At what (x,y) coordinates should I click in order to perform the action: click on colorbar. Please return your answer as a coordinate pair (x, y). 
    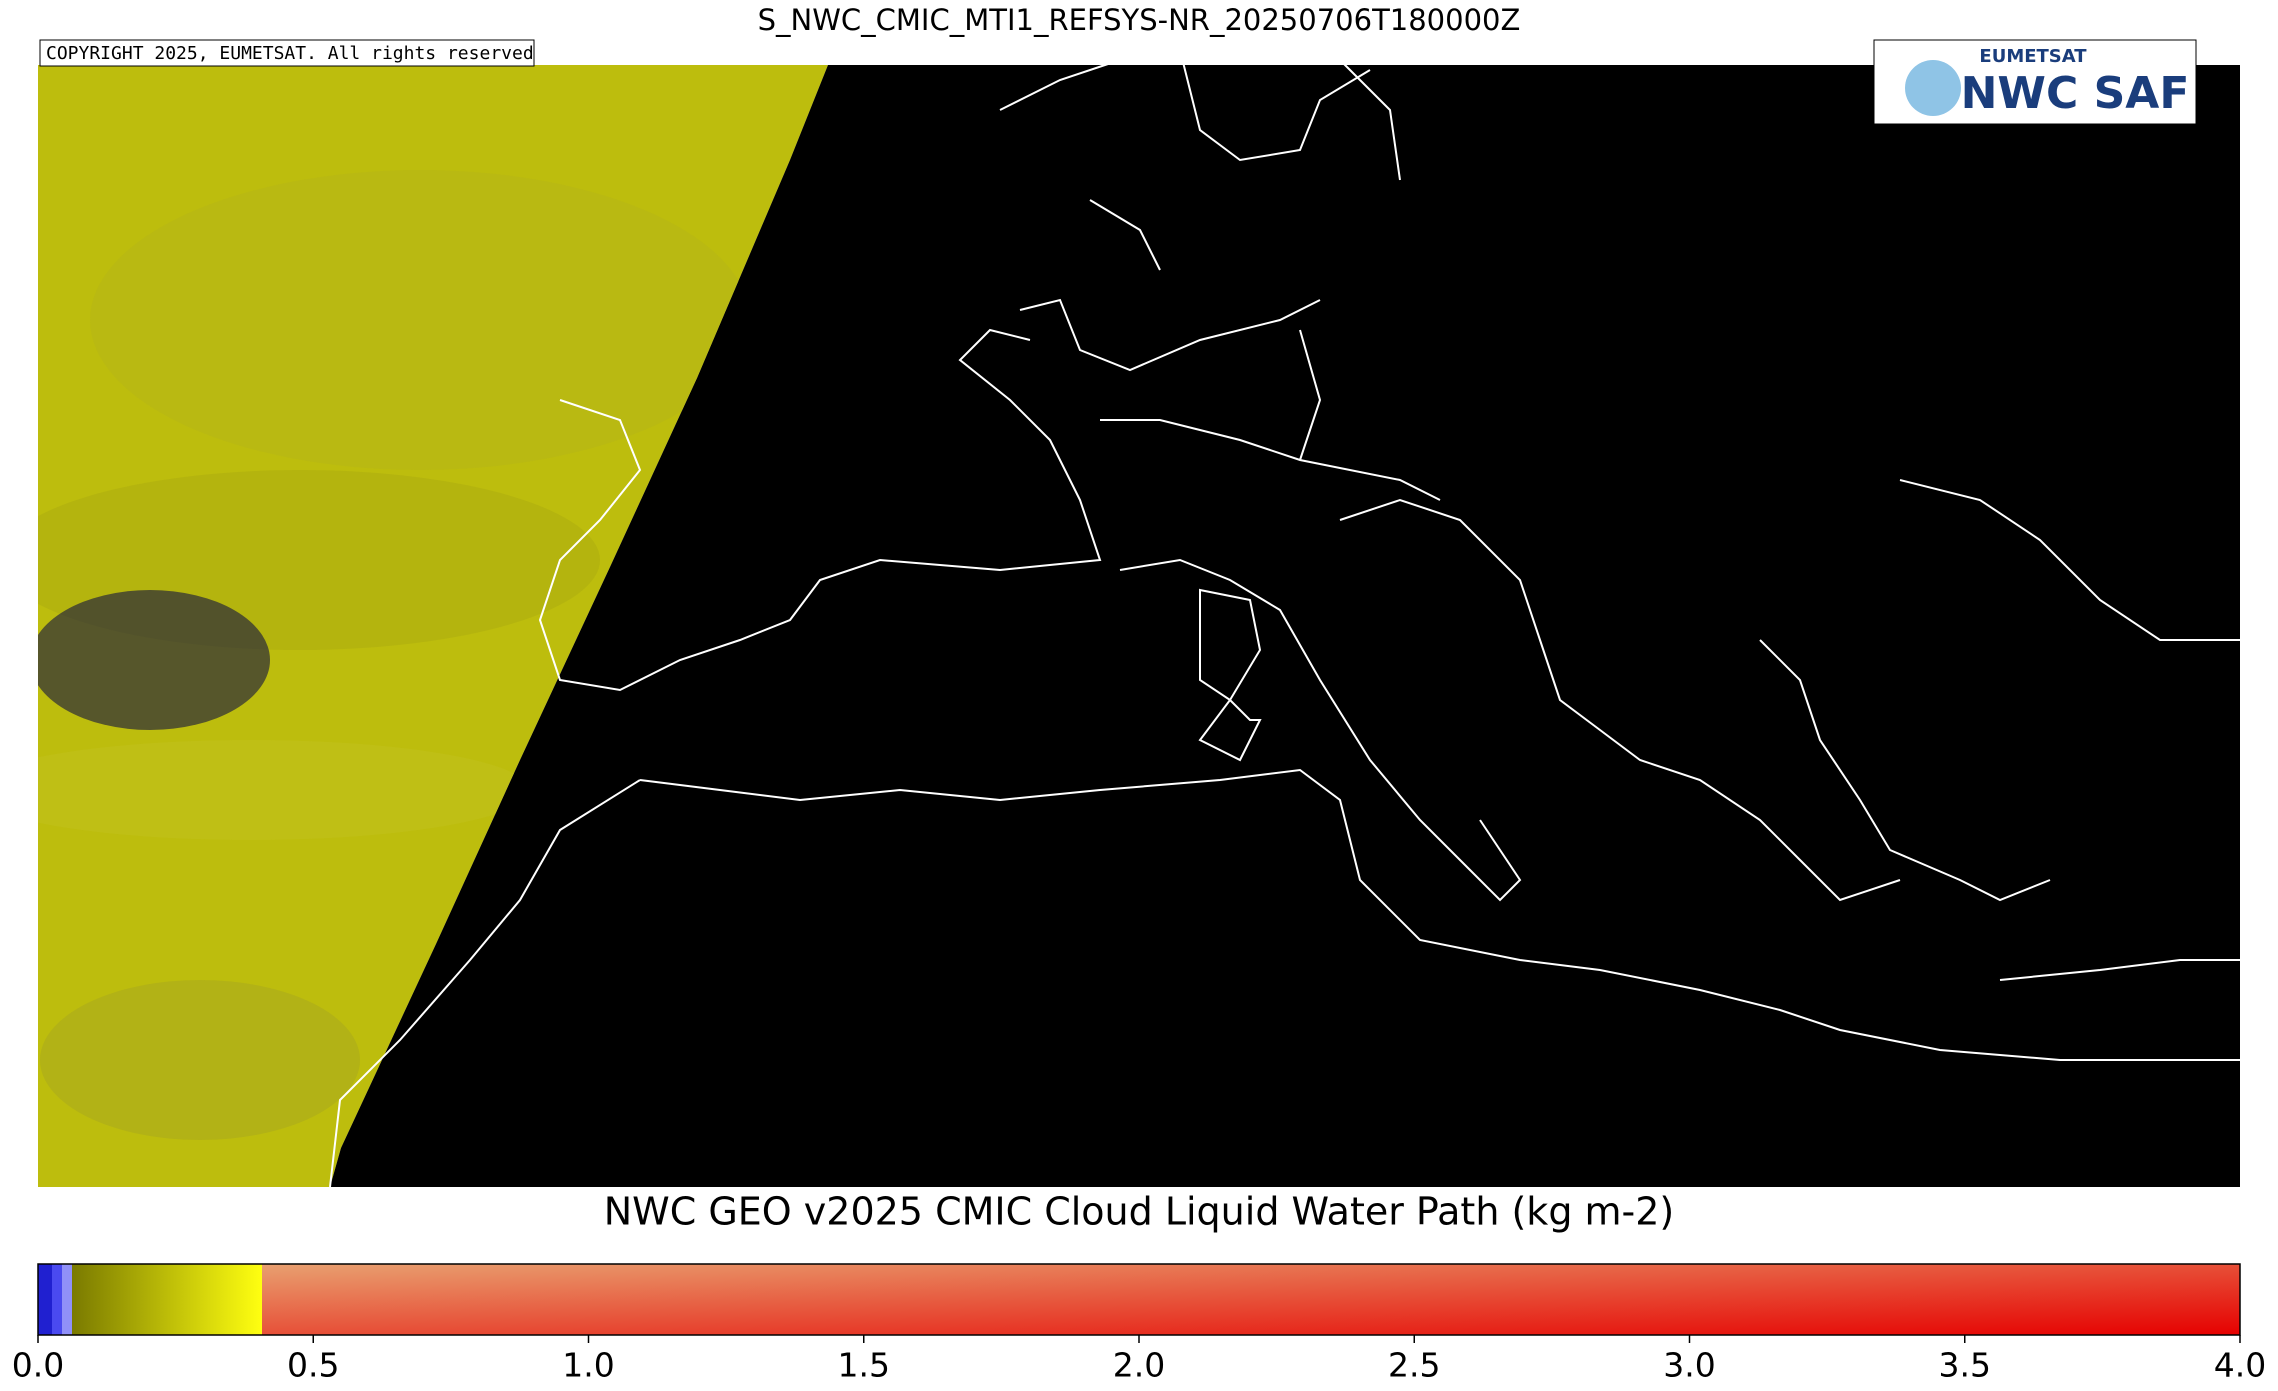
    Looking at the image, I should click on (1139, 1299).